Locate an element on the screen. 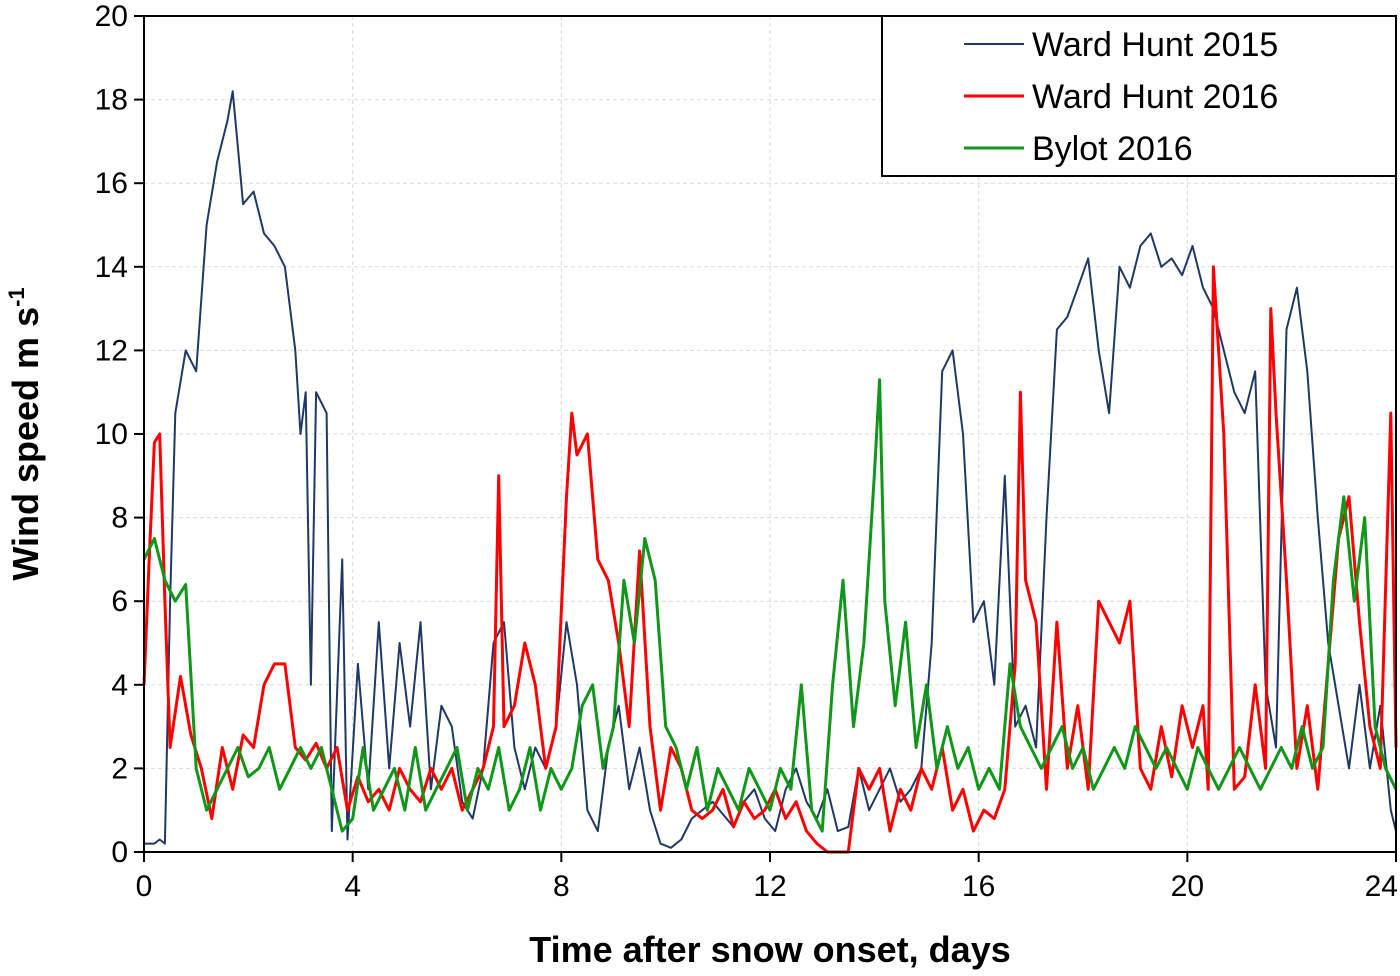  x-tick-labels: 0 4 8 12 16 20 24 is located at coordinates (767, 877).